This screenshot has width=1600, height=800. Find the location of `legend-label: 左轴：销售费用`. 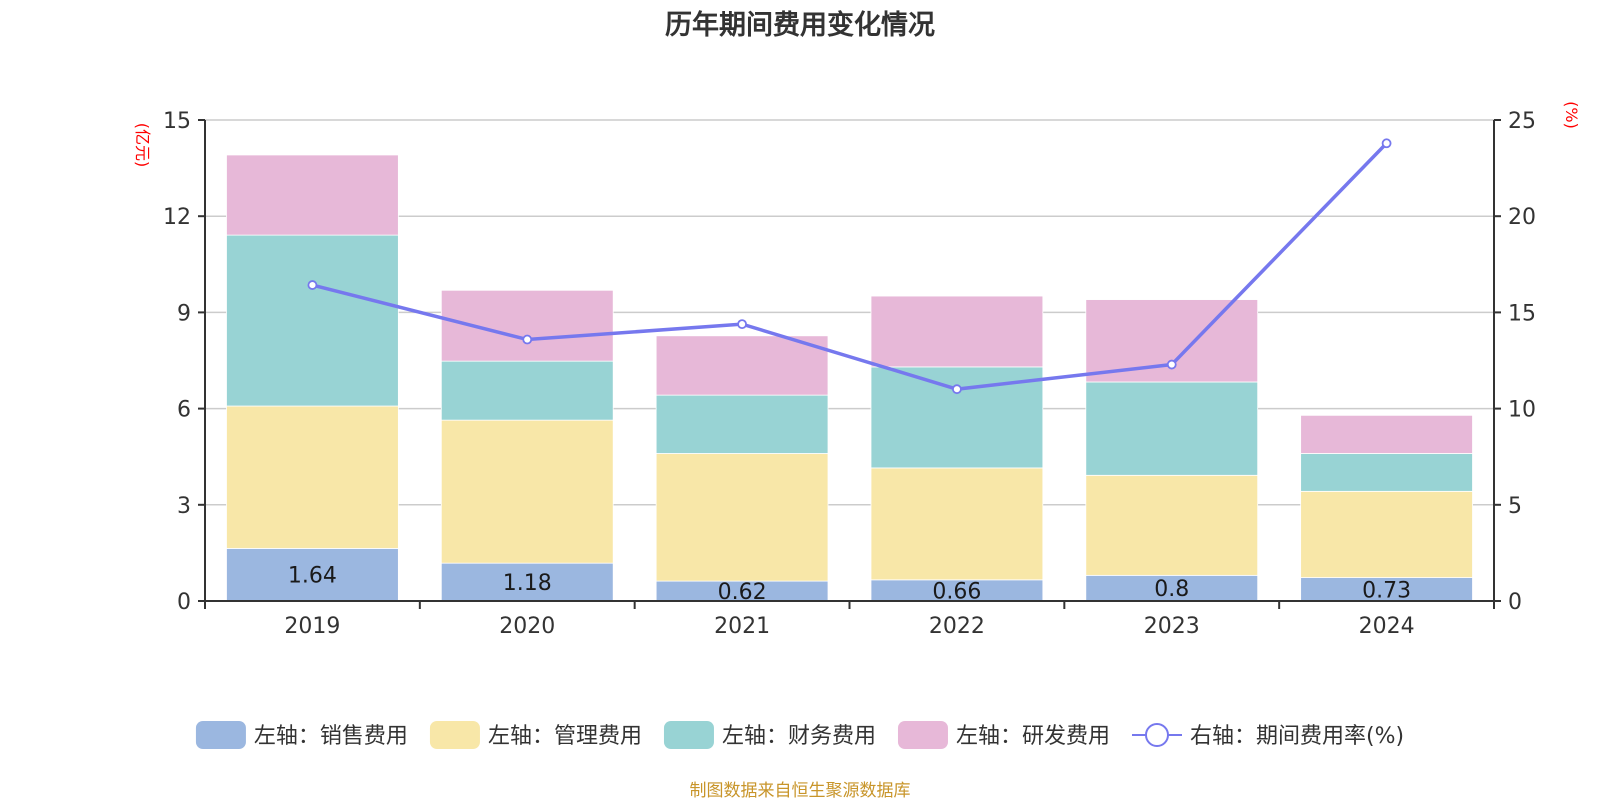

legend-label: 左轴：销售费用 is located at coordinates (331, 736).